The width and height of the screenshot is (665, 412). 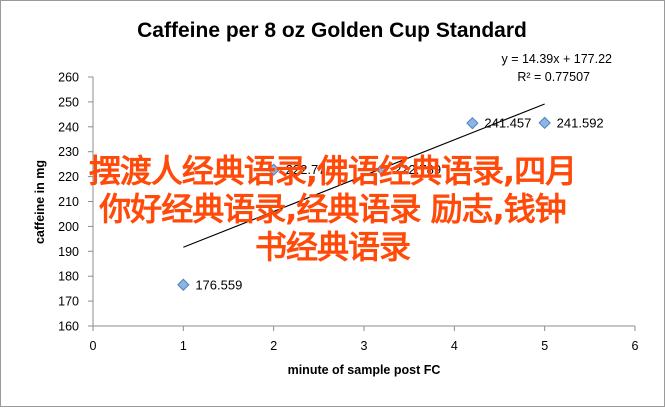 I want to click on x-tick-label: 4, so click(x=454, y=346).